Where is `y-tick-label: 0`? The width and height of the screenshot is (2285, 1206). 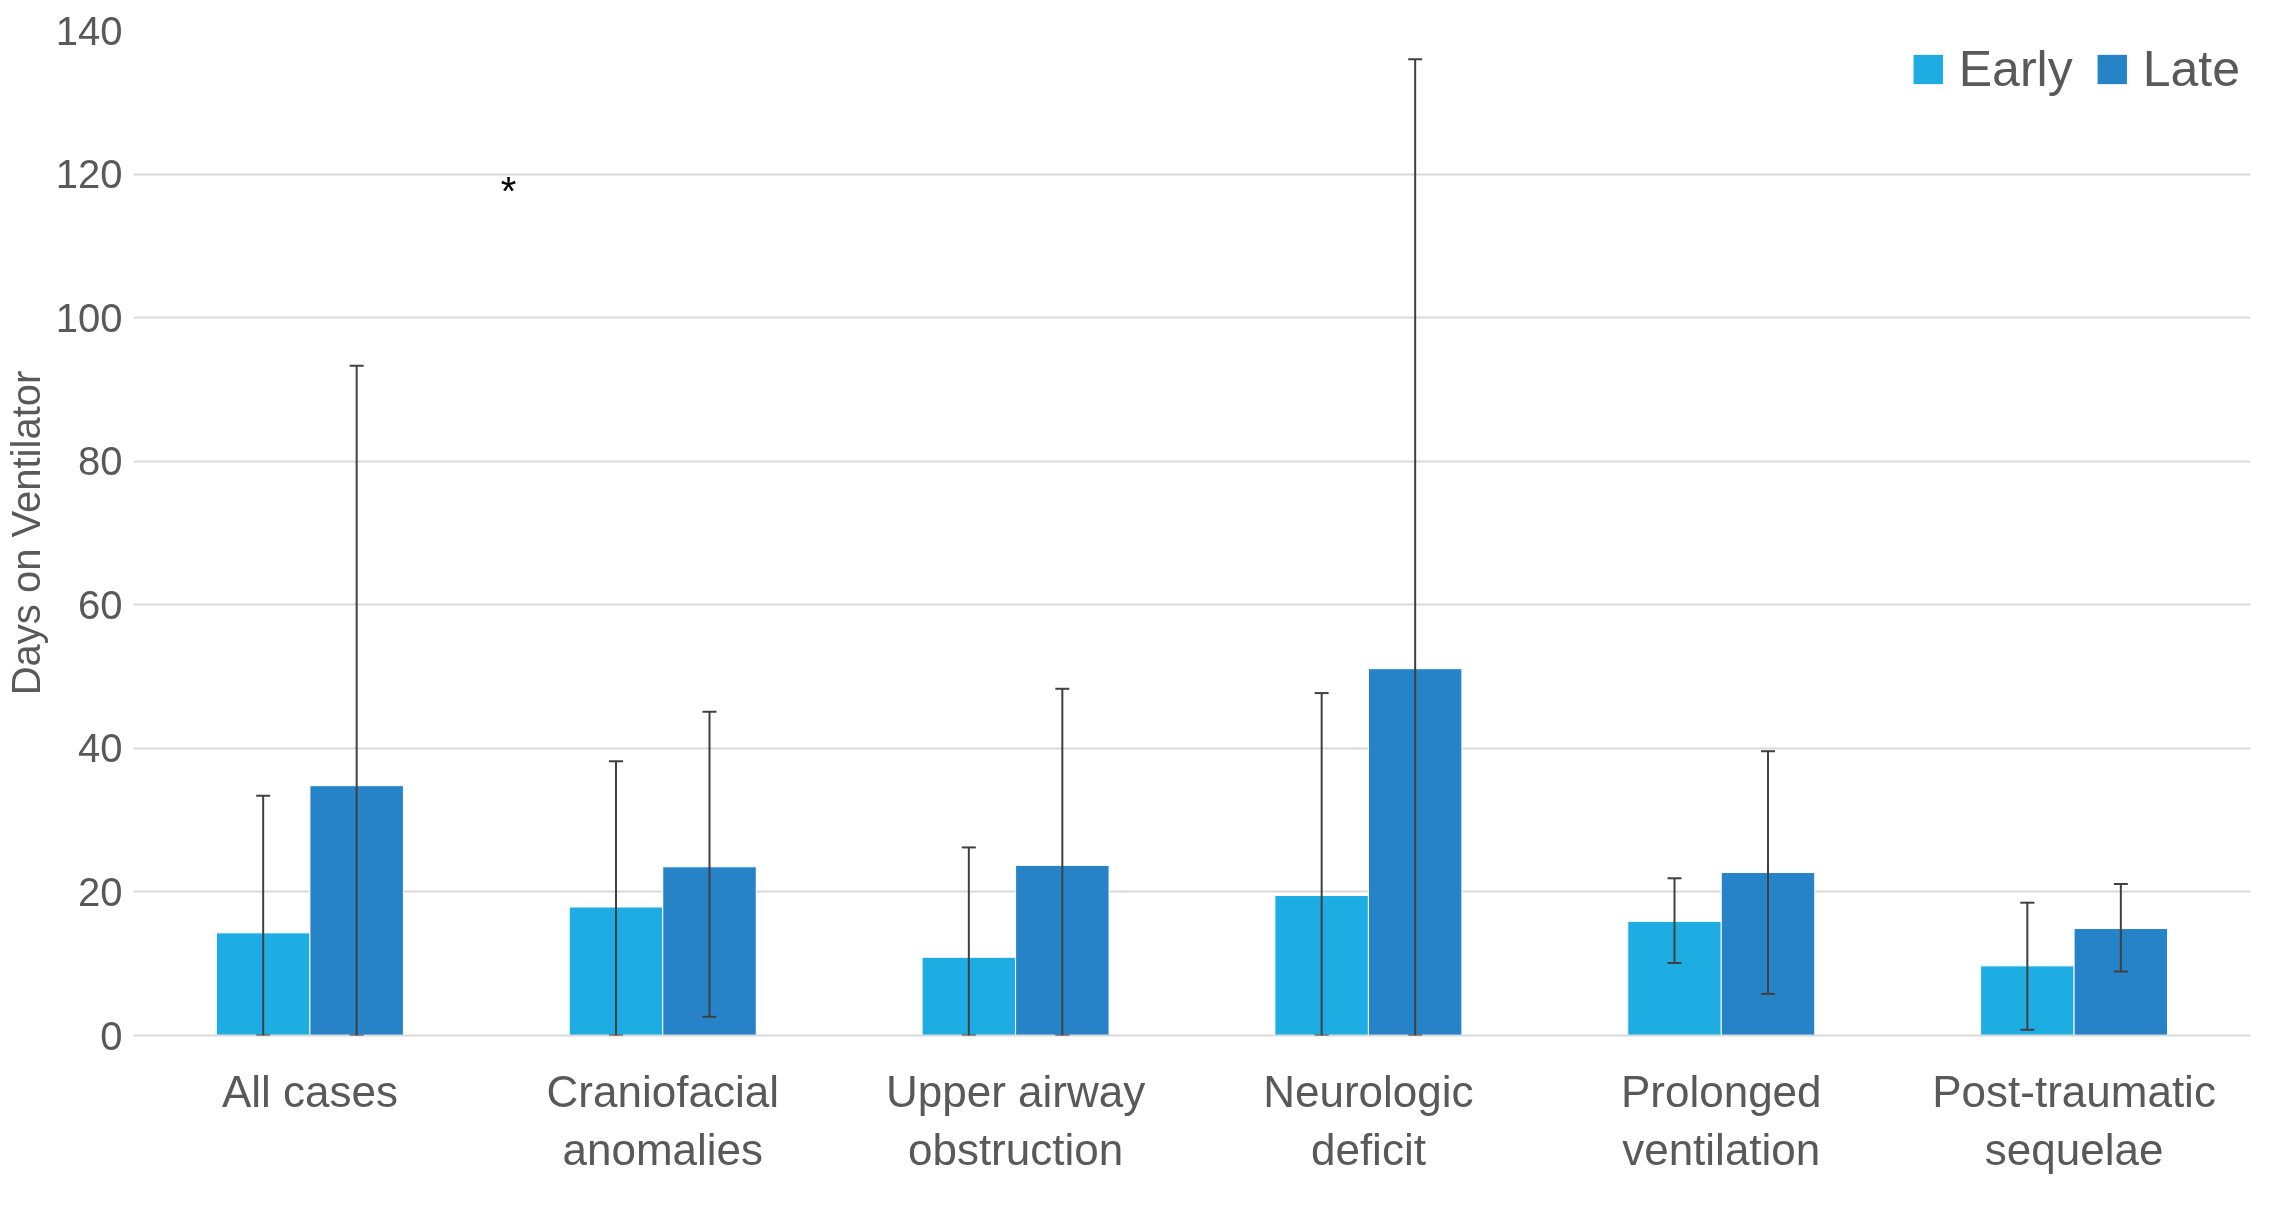
y-tick-label: 0 is located at coordinates (111, 1035).